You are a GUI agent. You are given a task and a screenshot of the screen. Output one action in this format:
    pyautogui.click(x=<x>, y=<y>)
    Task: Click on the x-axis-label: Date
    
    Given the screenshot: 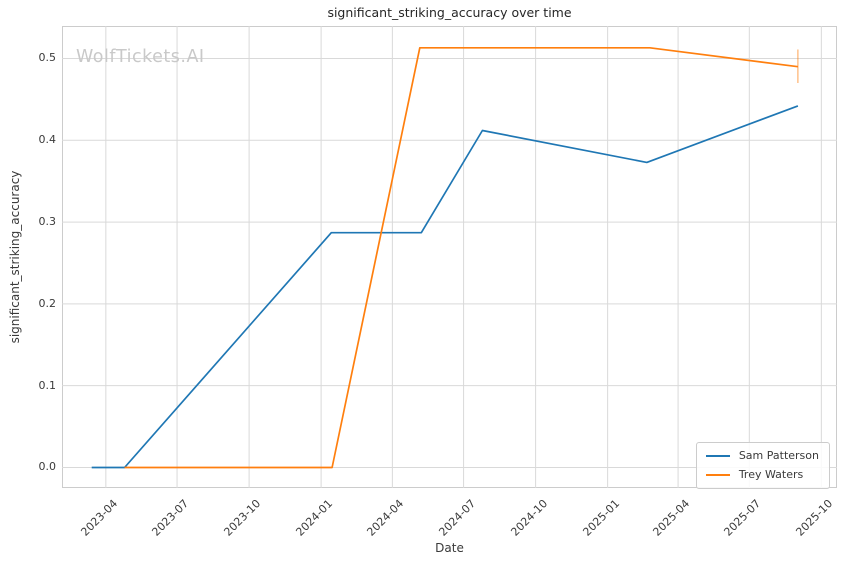 What is the action you would take?
    pyautogui.click(x=449, y=548)
    